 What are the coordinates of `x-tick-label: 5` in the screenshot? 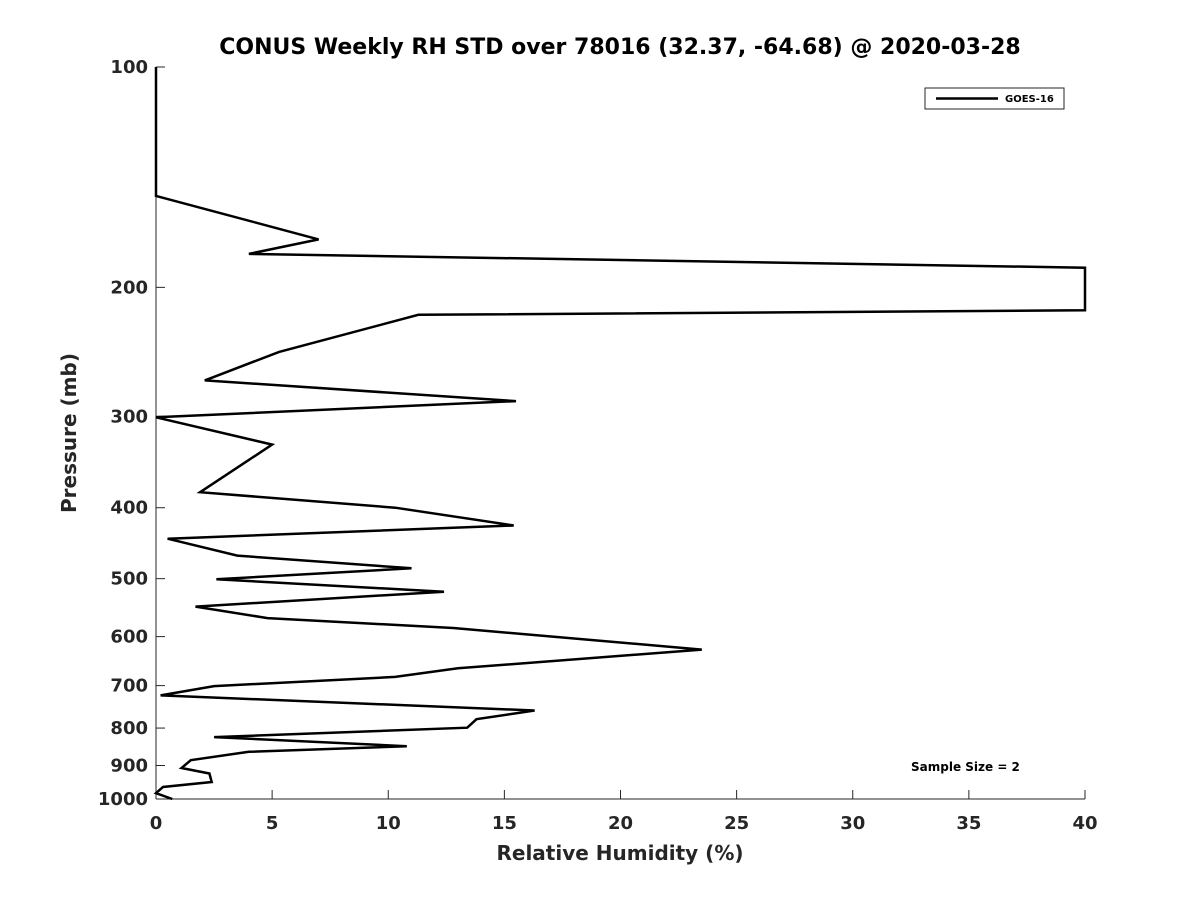 It's located at (272, 823).